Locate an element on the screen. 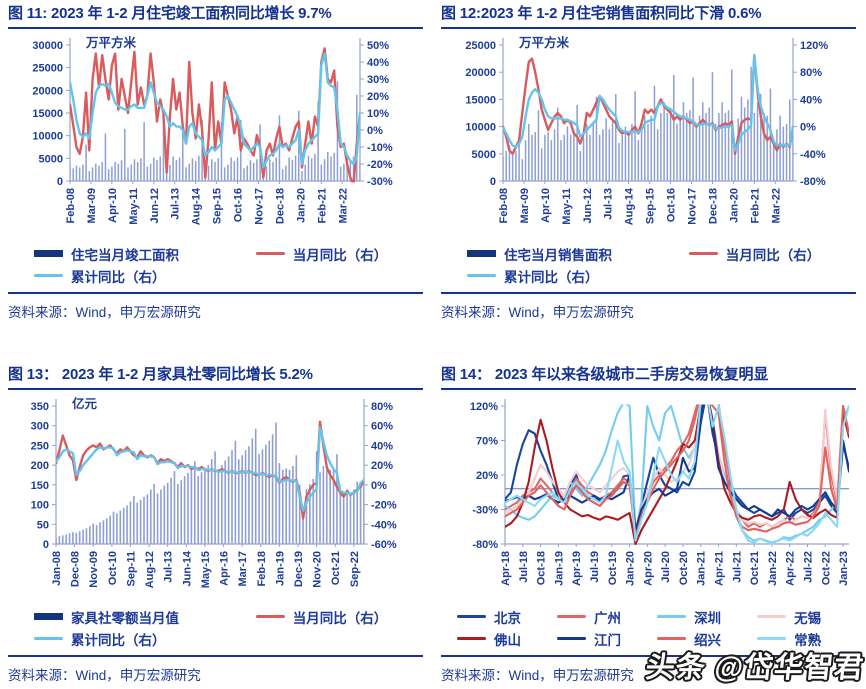 The width and height of the screenshot is (866, 689). axis-label: Jul-22 is located at coordinates (808, 567).